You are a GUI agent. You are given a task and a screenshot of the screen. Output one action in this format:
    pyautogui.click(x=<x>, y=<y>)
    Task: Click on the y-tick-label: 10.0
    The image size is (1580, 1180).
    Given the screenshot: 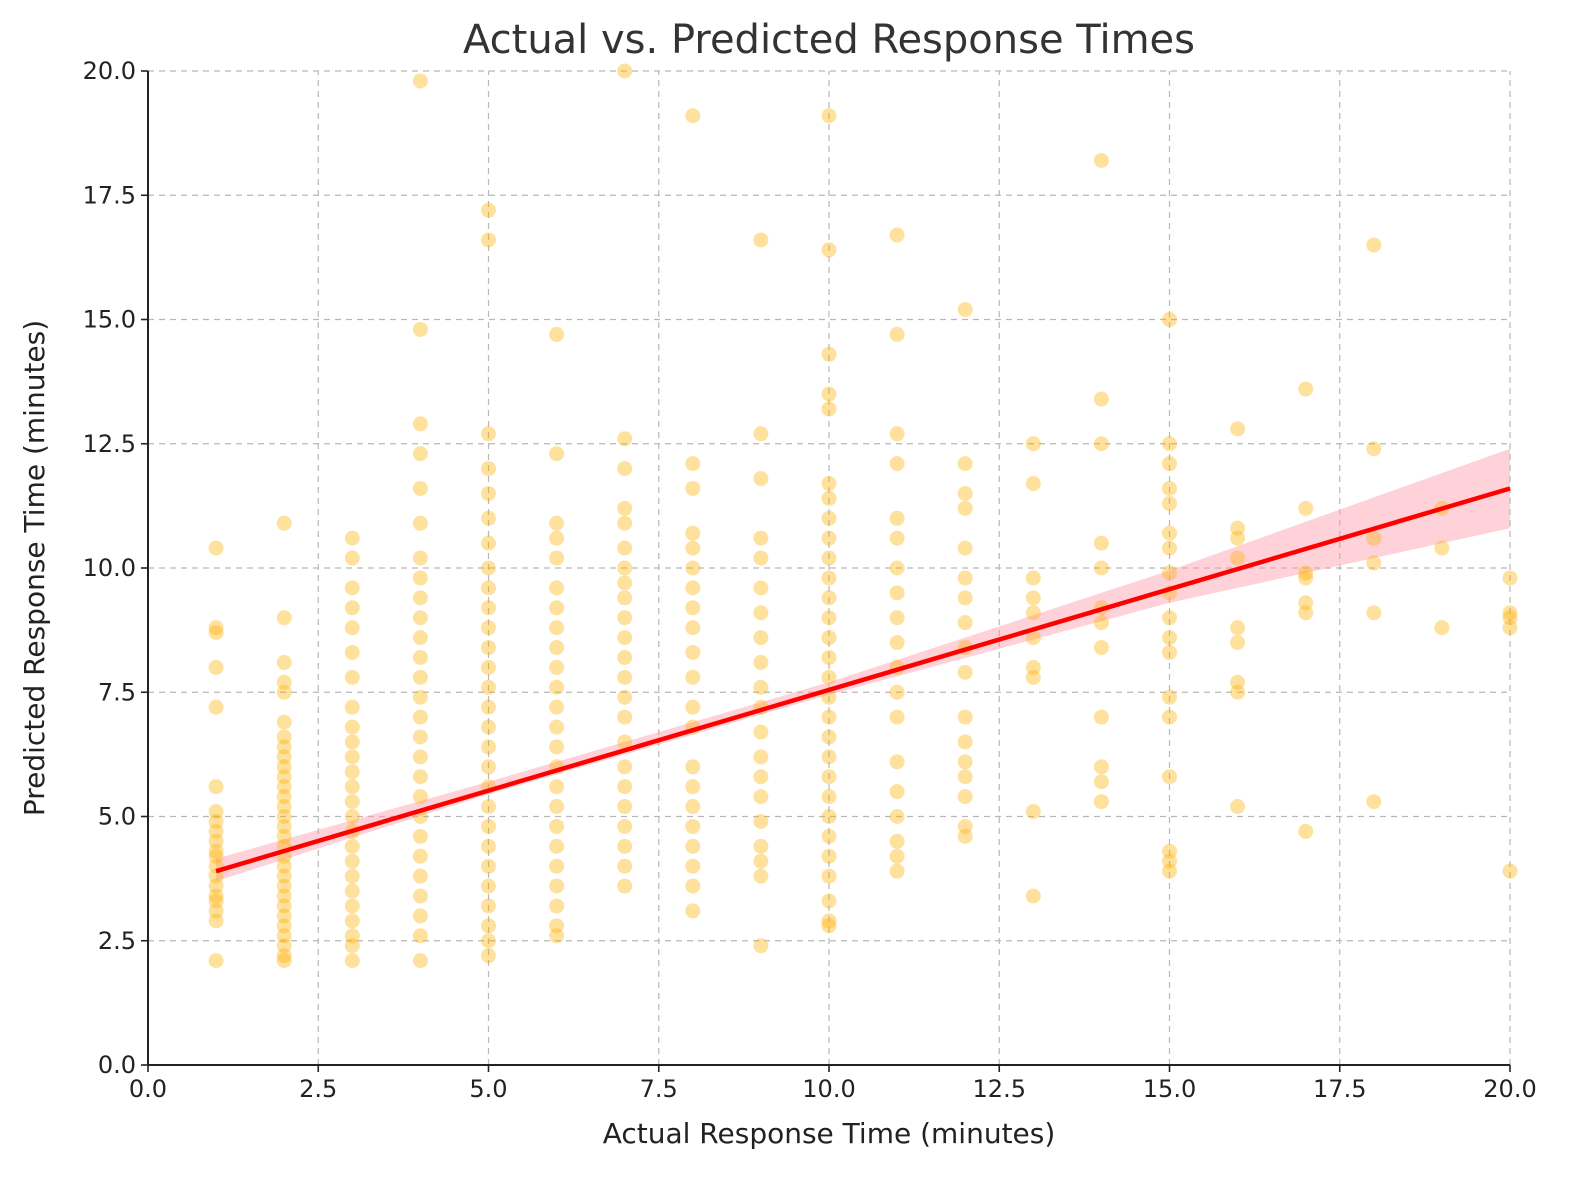 What is the action you would take?
    pyautogui.click(x=109, y=568)
    